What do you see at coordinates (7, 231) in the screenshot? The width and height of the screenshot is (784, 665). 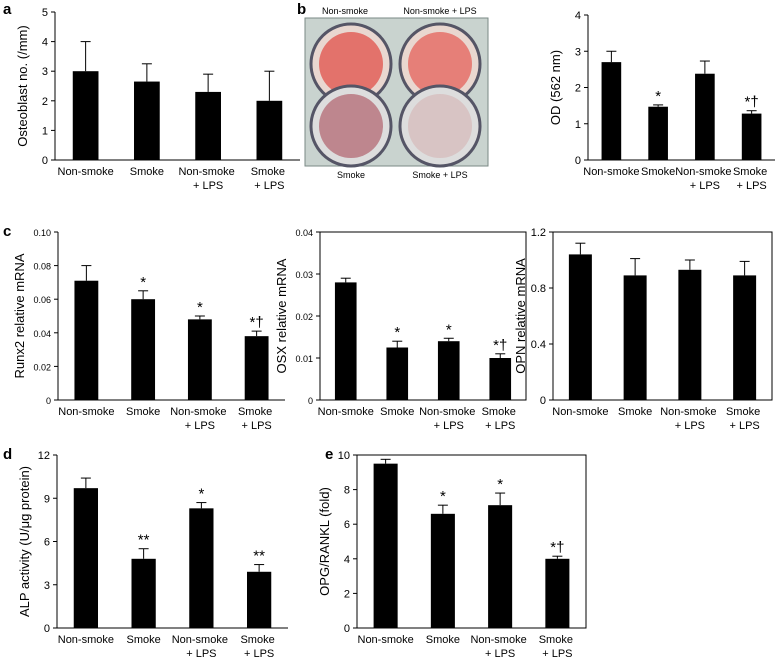 I see `panel-letter: c` at bounding box center [7, 231].